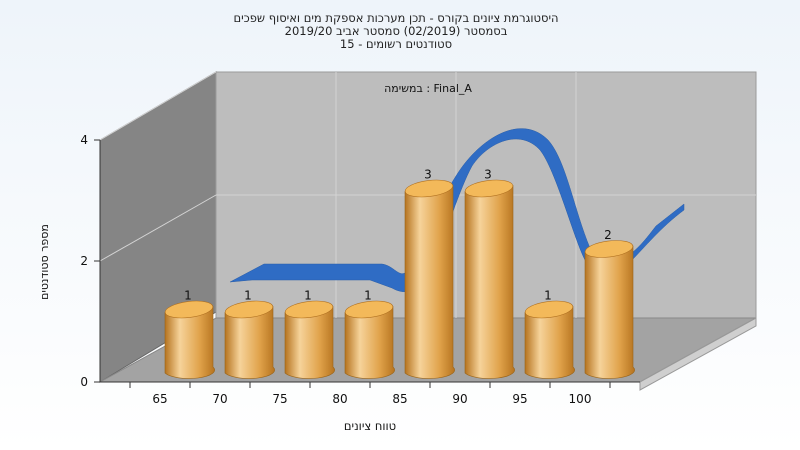 This screenshot has height=450, width=800. I want to click on bar: 2, so click(609, 303).